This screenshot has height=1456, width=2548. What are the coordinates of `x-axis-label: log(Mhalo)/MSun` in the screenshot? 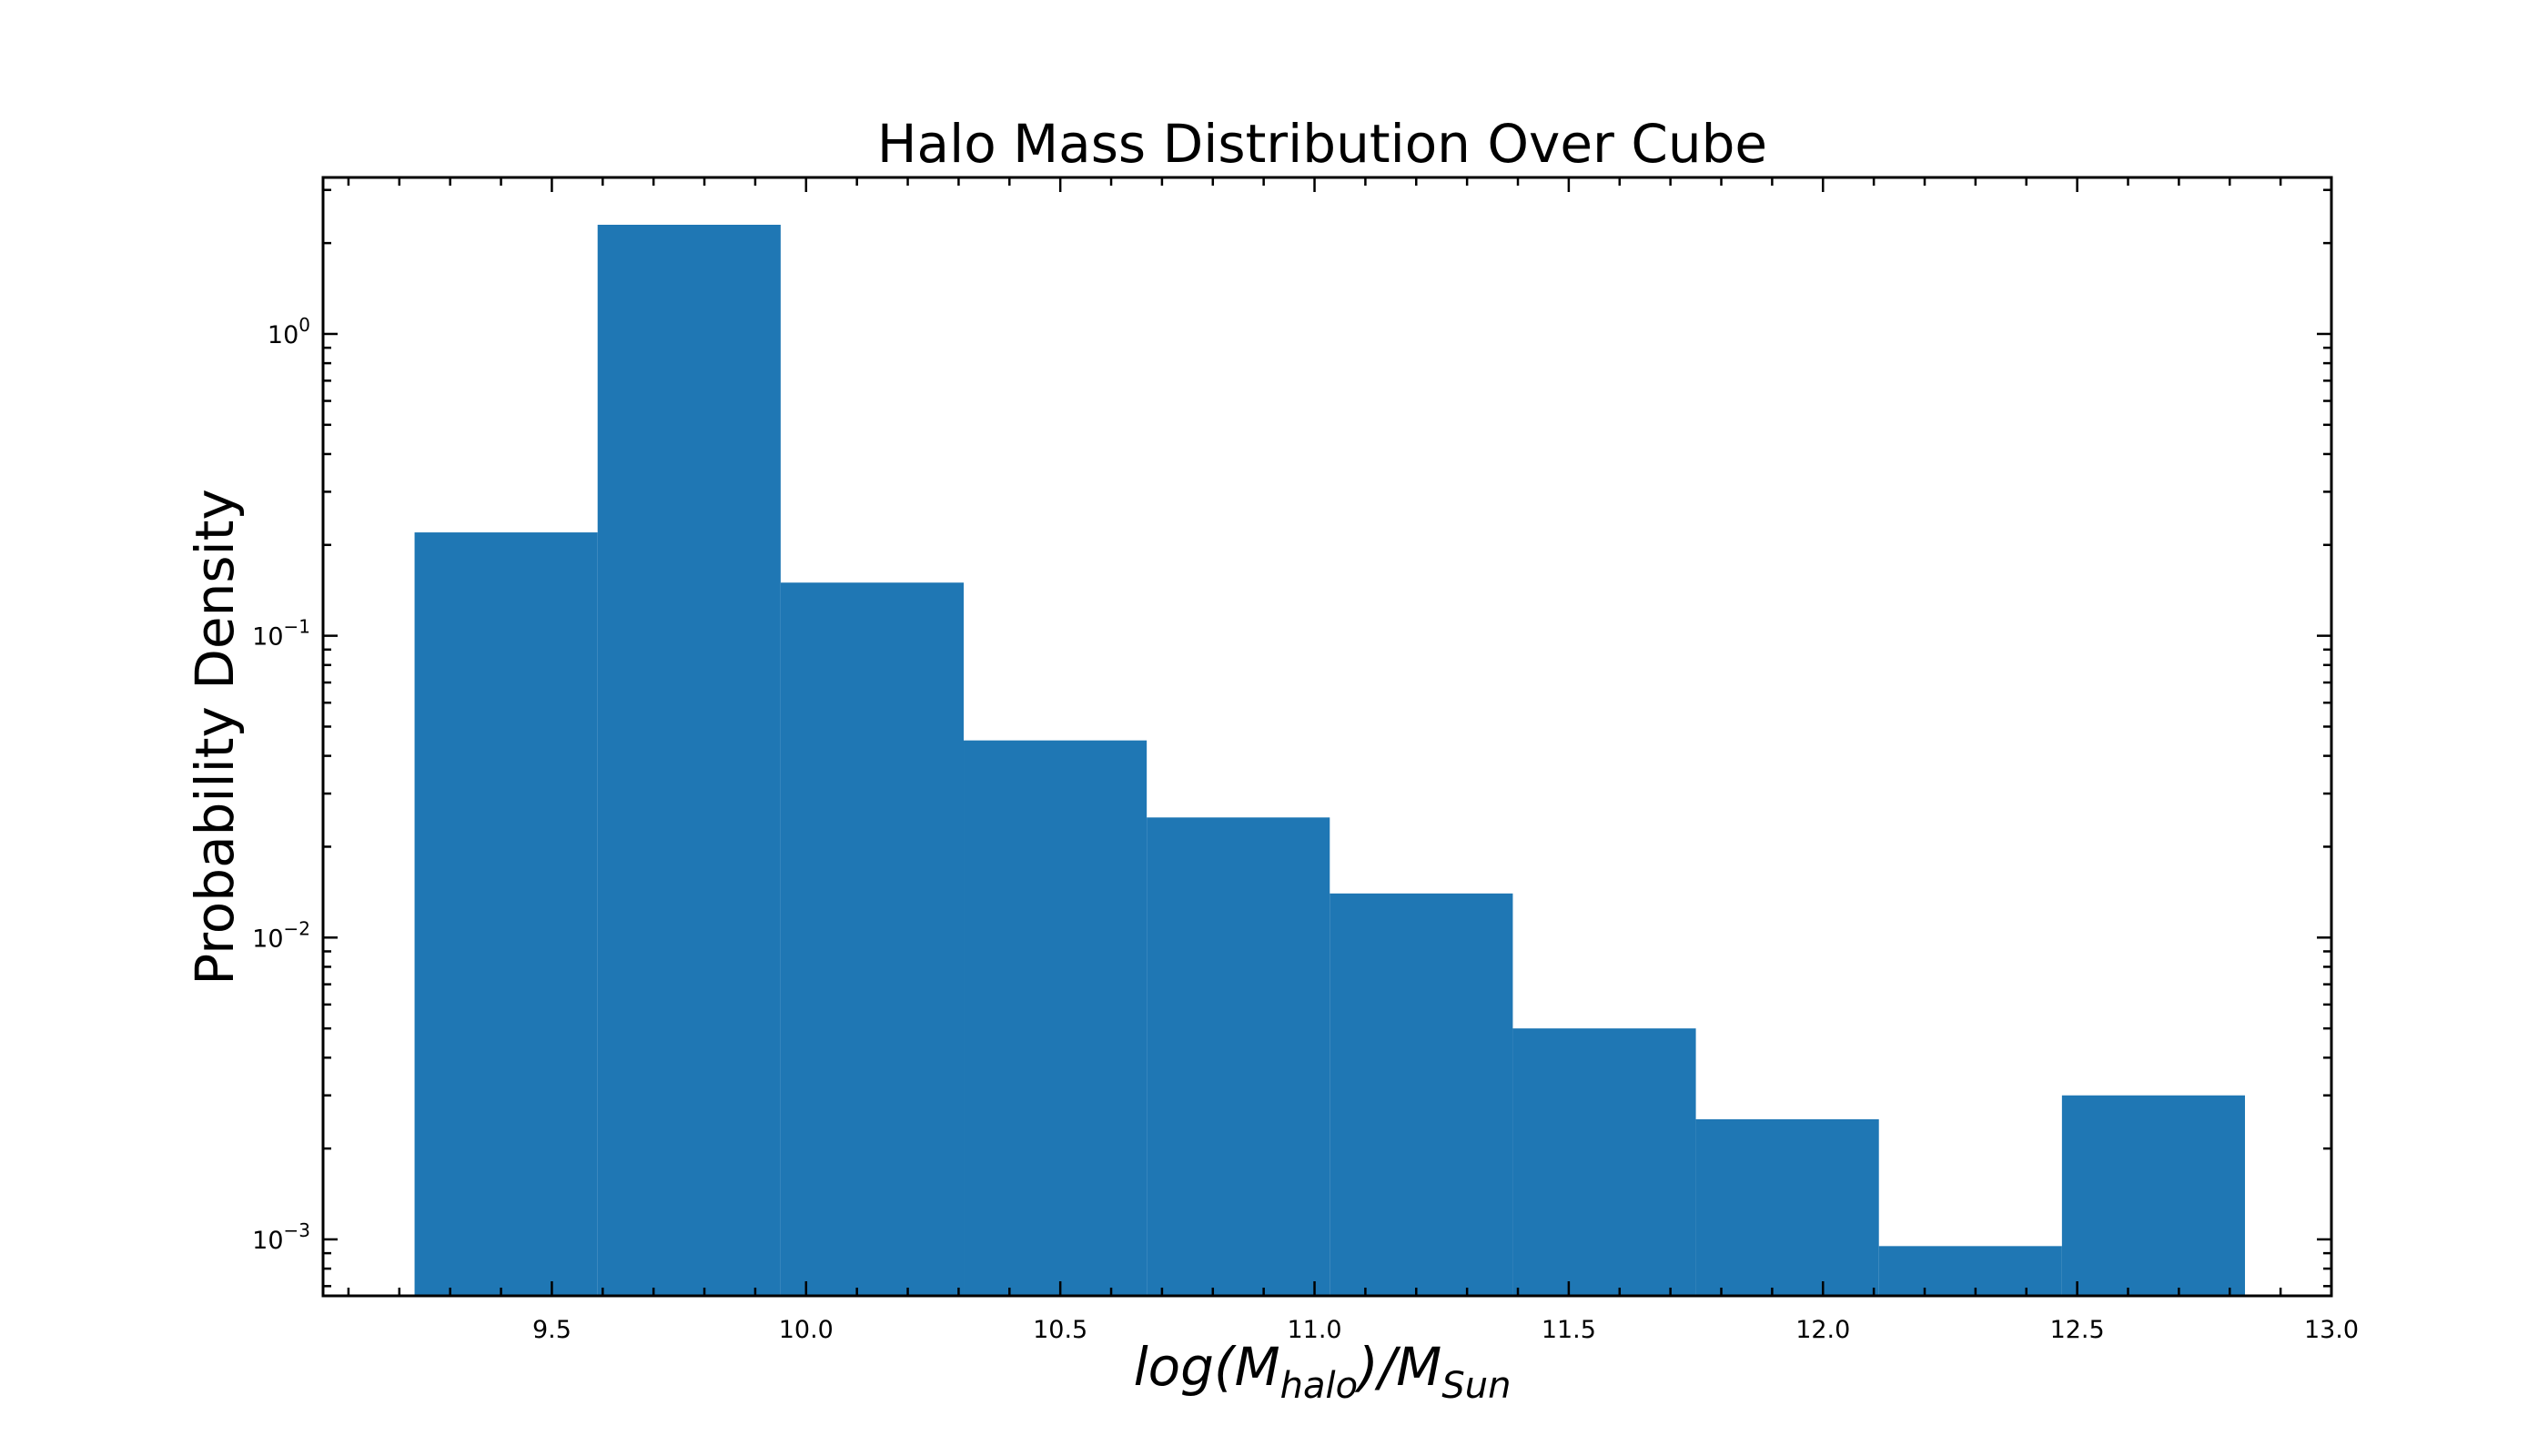 It's located at (1323, 1372).